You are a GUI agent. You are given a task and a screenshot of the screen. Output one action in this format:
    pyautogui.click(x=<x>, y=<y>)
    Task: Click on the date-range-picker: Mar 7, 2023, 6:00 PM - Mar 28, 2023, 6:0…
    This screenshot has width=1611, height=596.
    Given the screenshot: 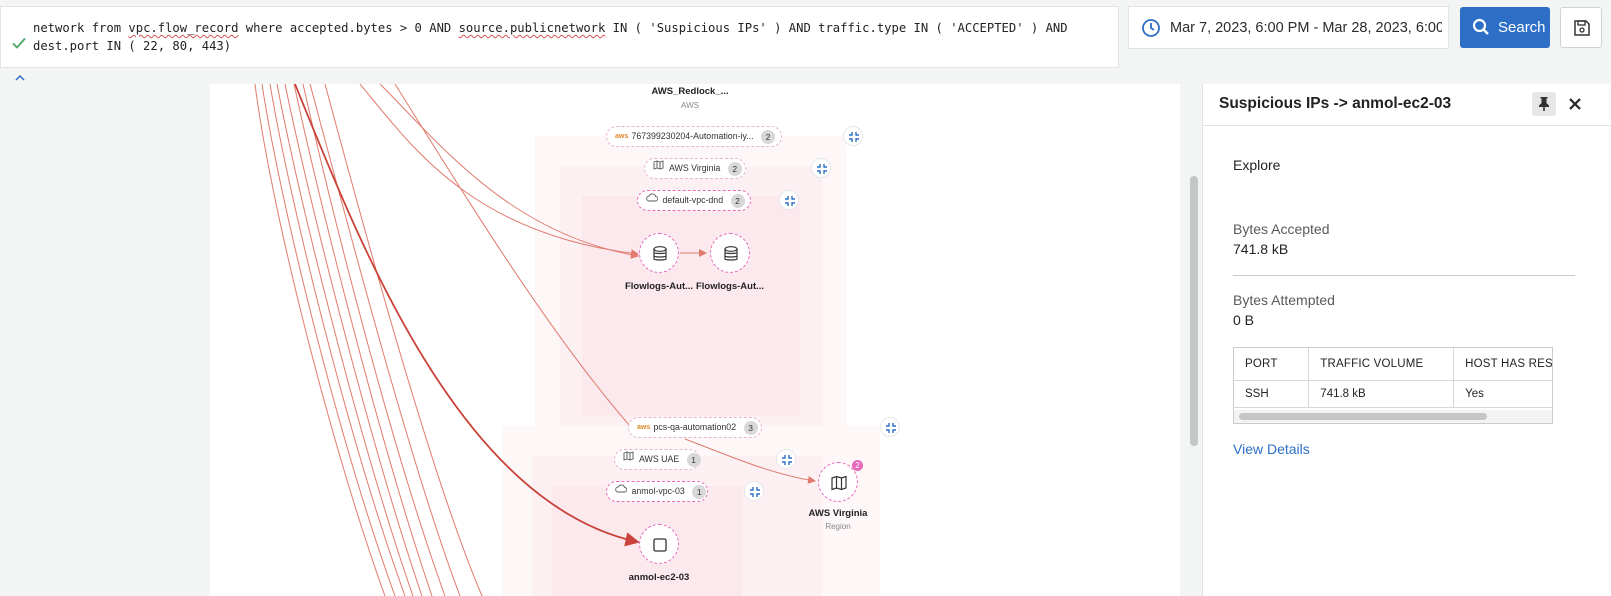 What is the action you would take?
    pyautogui.click(x=1288, y=27)
    